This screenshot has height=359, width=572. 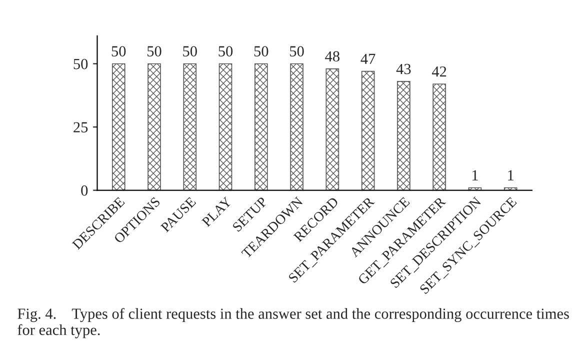 I want to click on y-tick-label: 0, so click(x=84, y=190).